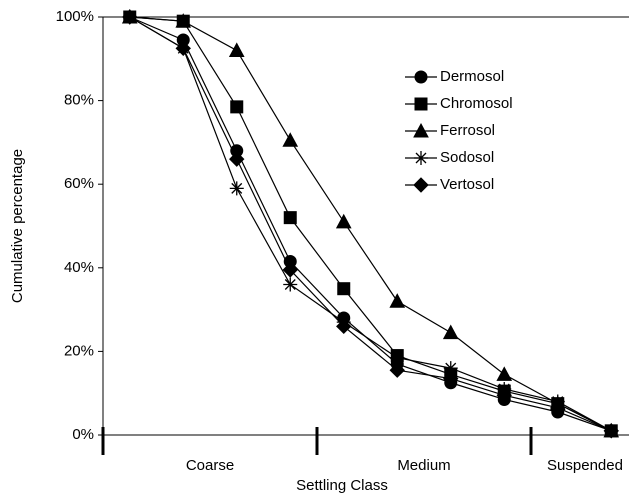 This screenshot has width=629, height=497. I want to click on group-label: Coarse, so click(210, 465).